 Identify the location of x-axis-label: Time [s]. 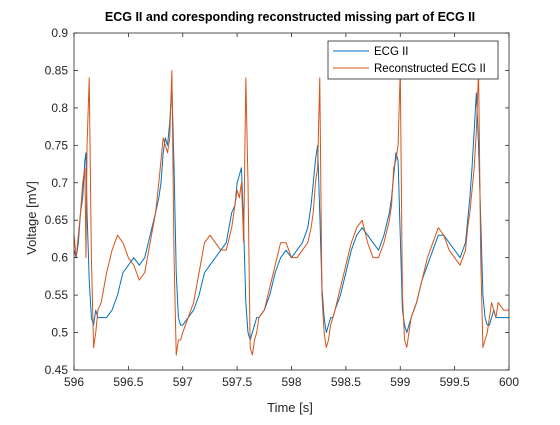
(290, 407).